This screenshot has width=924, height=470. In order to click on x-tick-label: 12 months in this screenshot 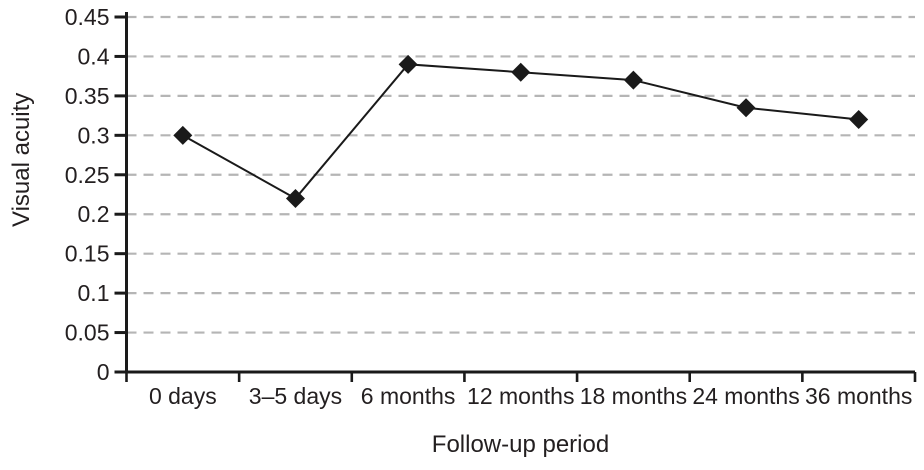, I will do `click(520, 396)`.